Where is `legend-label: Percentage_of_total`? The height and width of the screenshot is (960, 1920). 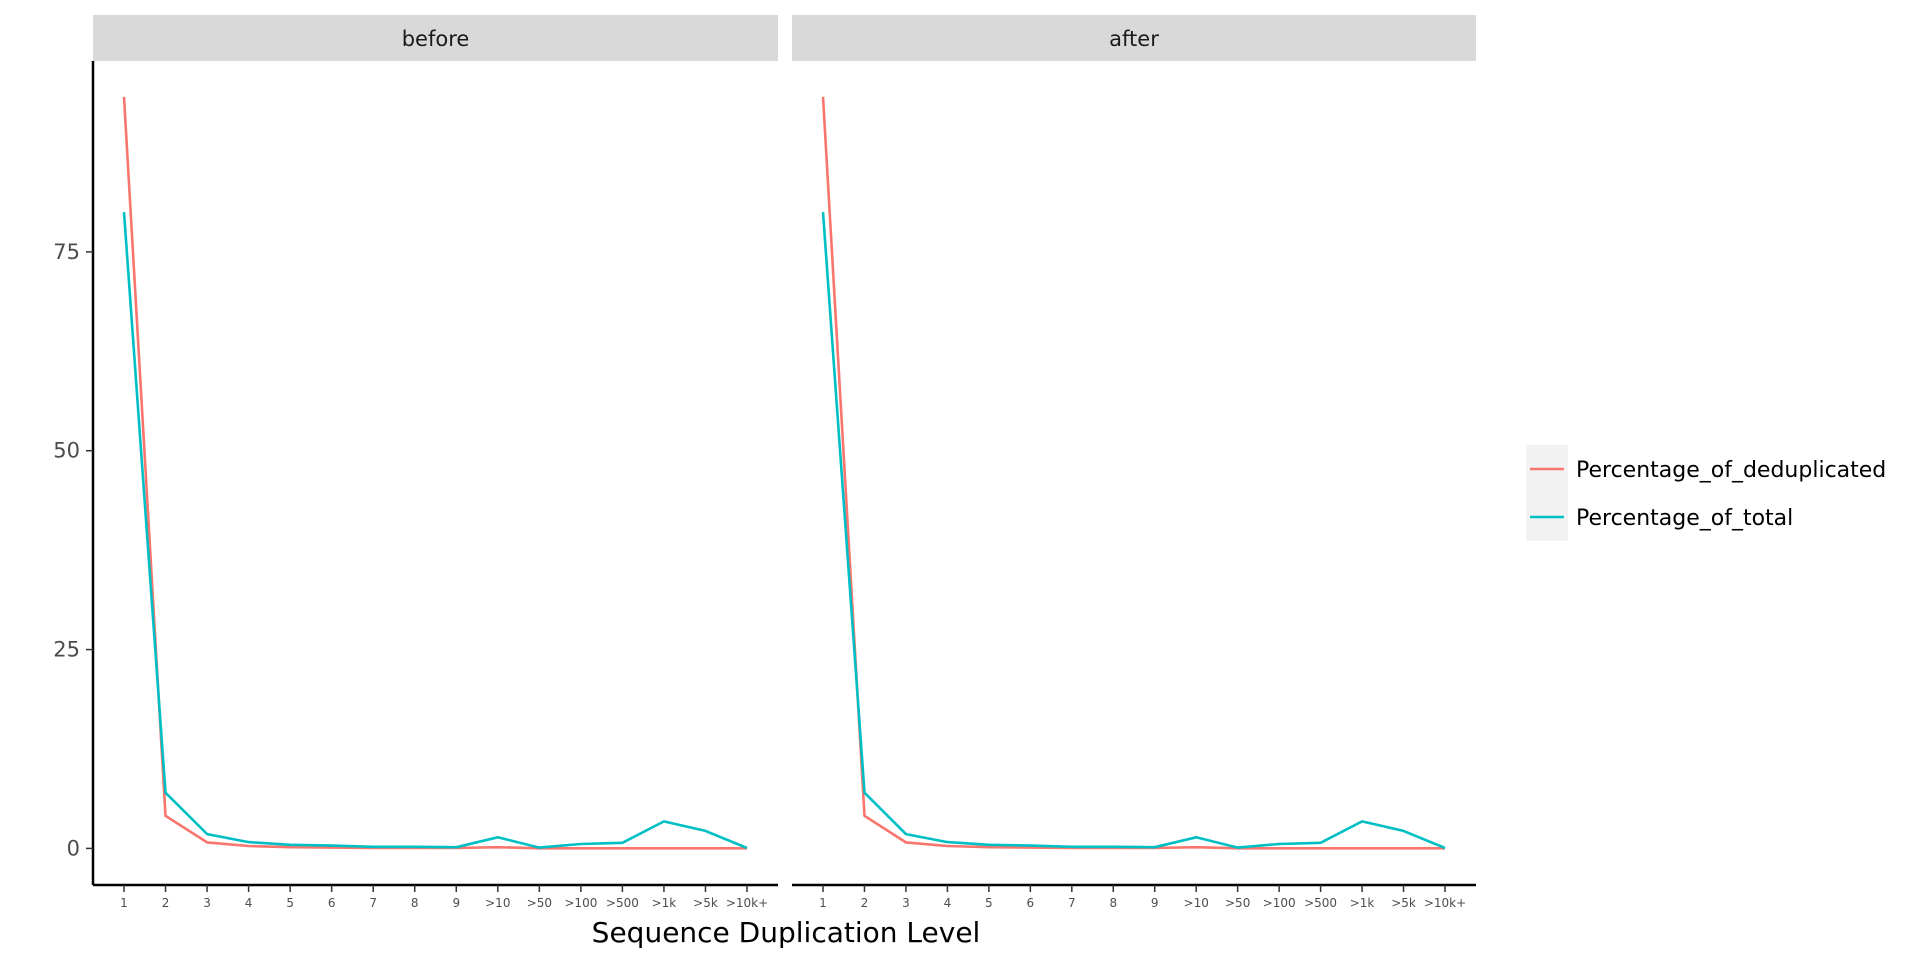 legend-label: Percentage_of_total is located at coordinates (1684, 518).